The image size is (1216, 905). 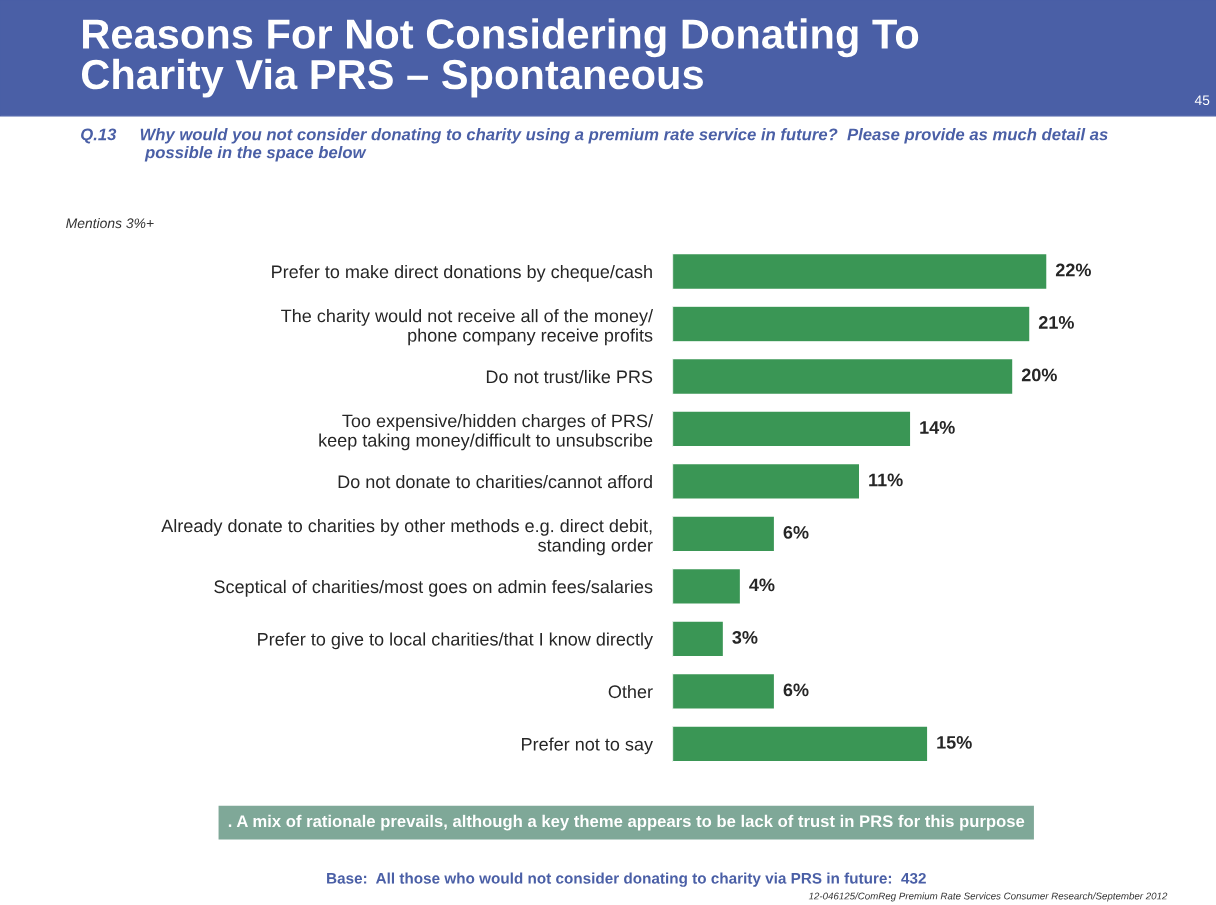 What do you see at coordinates (886, 480) in the screenshot?
I see `data-label: 11%` at bounding box center [886, 480].